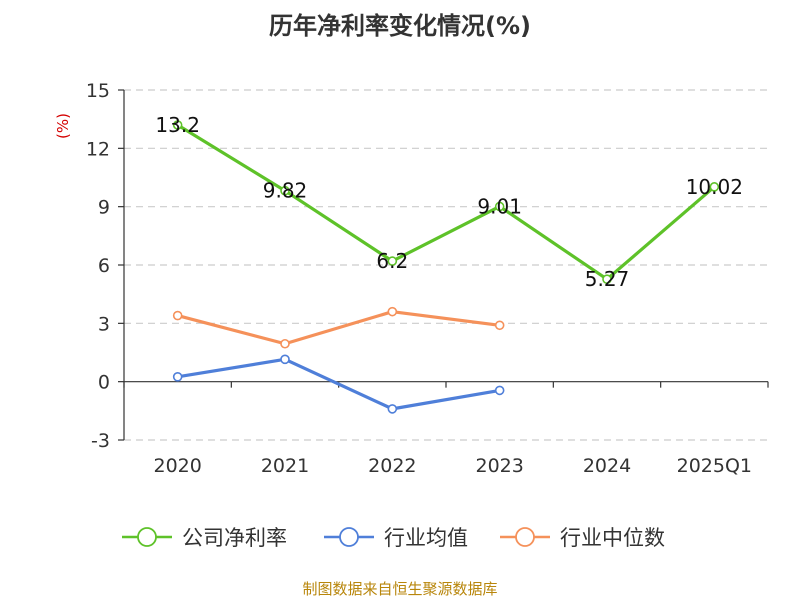 Image resolution: width=800 pixels, height=600 pixels. Describe the element at coordinates (63, 126) in the screenshot. I see `y-axis-unit: (%)` at that location.